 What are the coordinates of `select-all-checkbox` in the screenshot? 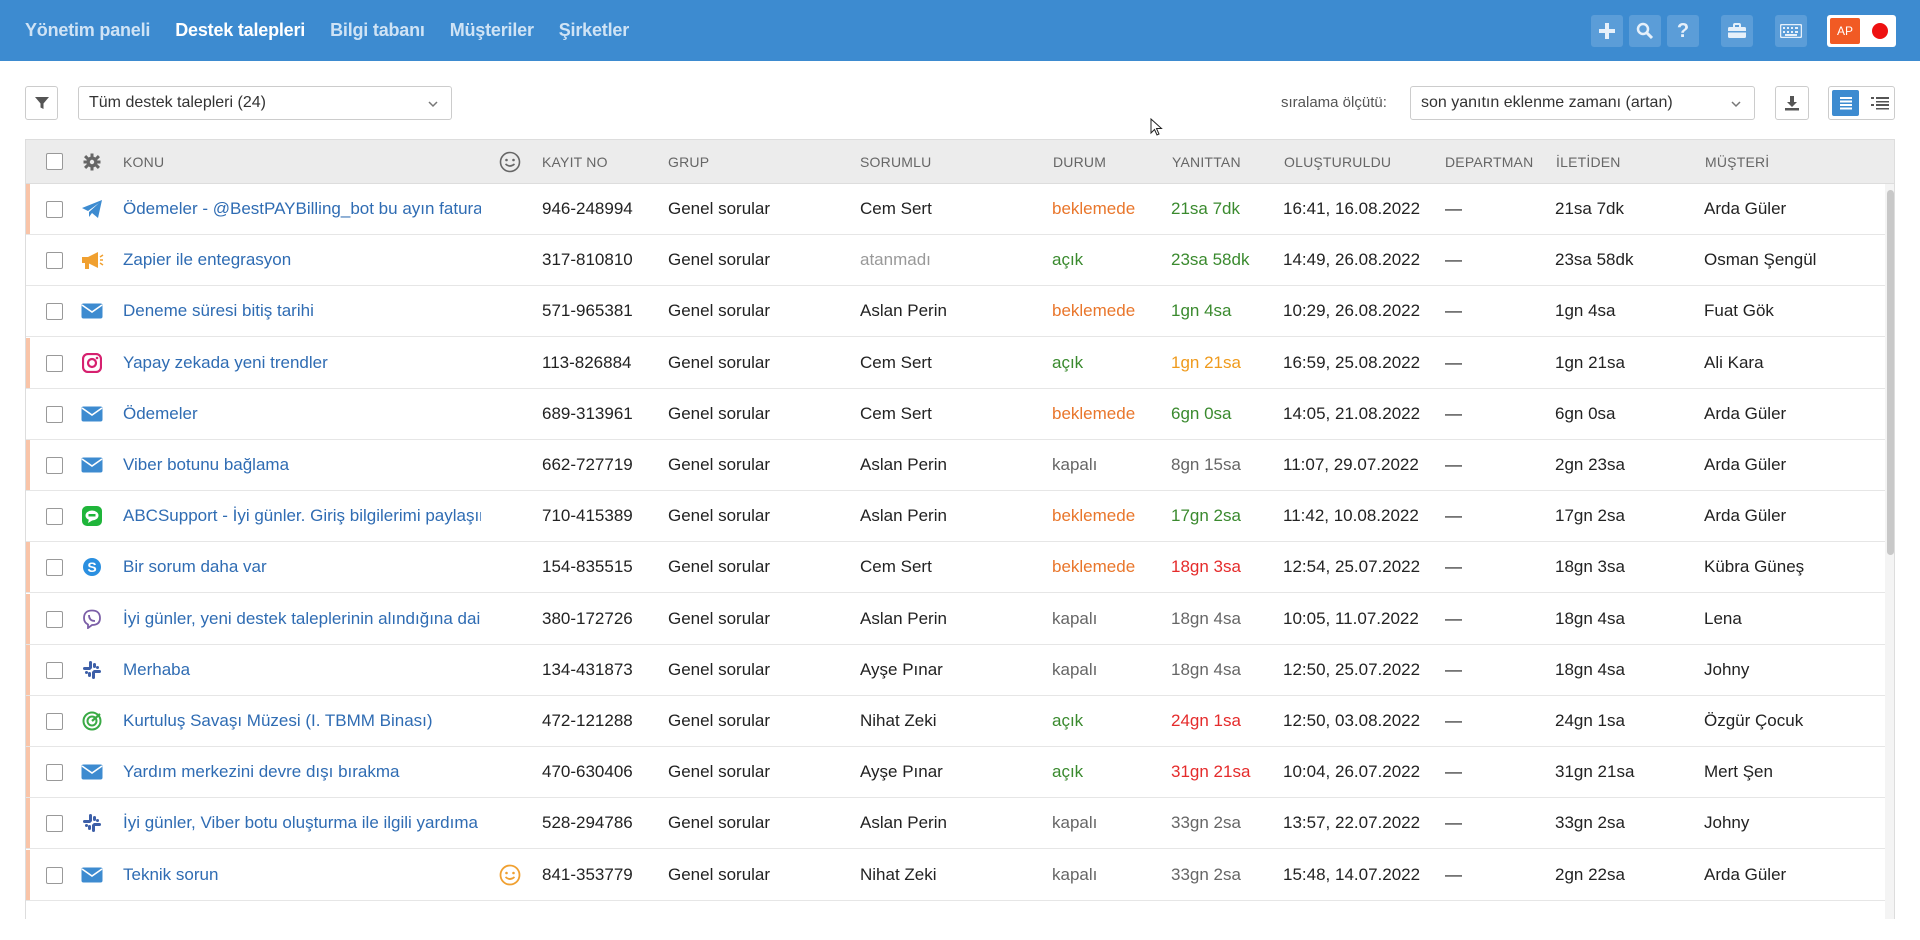 It's located at (54, 161).